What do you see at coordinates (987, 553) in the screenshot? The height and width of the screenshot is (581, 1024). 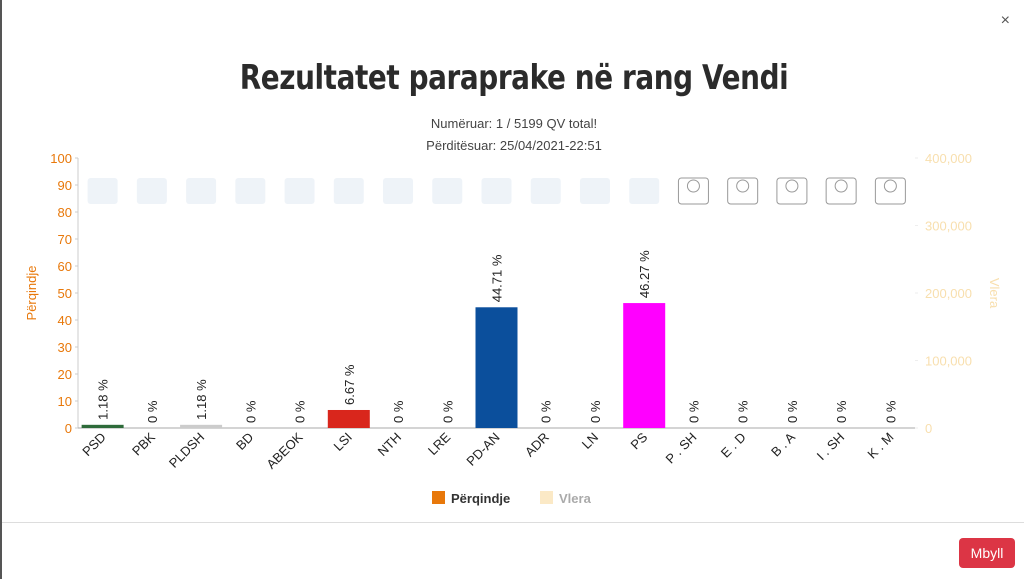 I see `close-modal-button: Mbyll` at bounding box center [987, 553].